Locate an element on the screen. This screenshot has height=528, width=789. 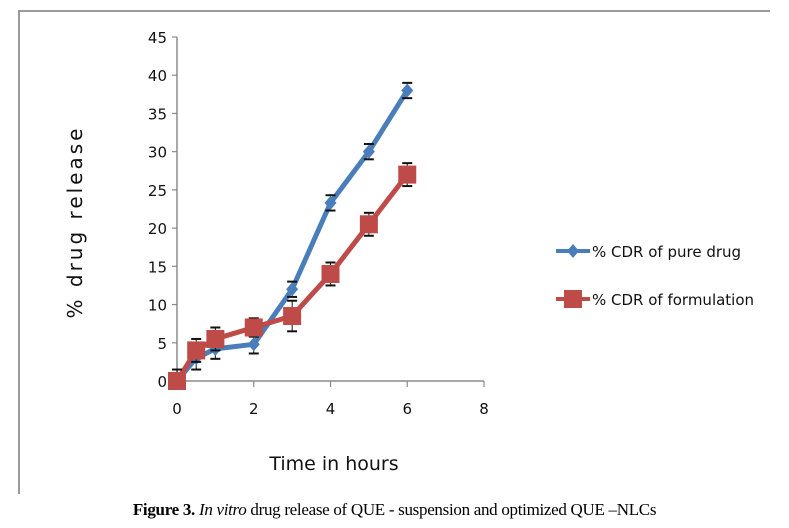
legend-square-icon is located at coordinates (573, 299).